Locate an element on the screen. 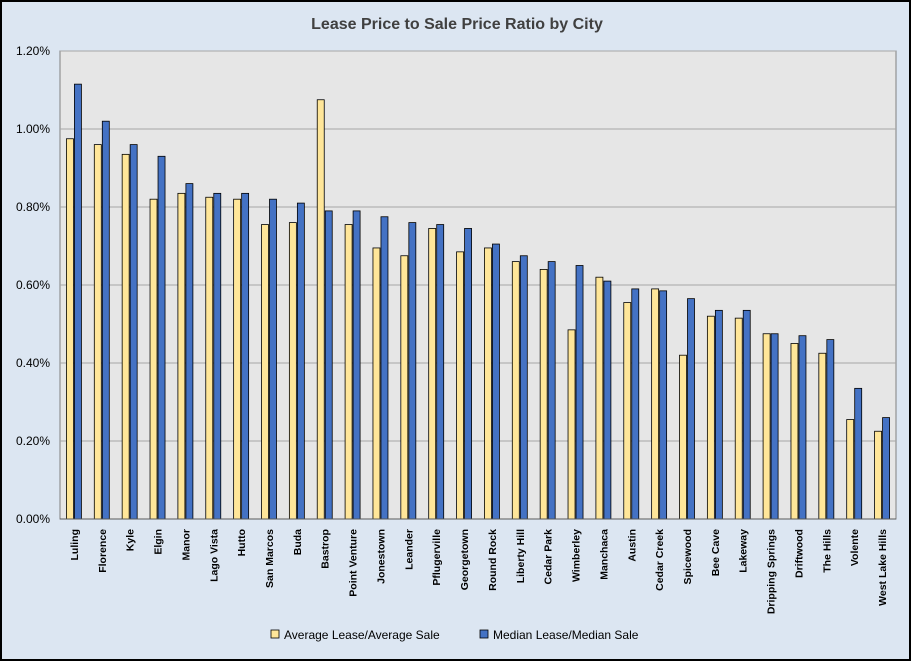 This screenshot has height=661, width=911. legend-label: Median Lease/Median Sale is located at coordinates (566, 635).